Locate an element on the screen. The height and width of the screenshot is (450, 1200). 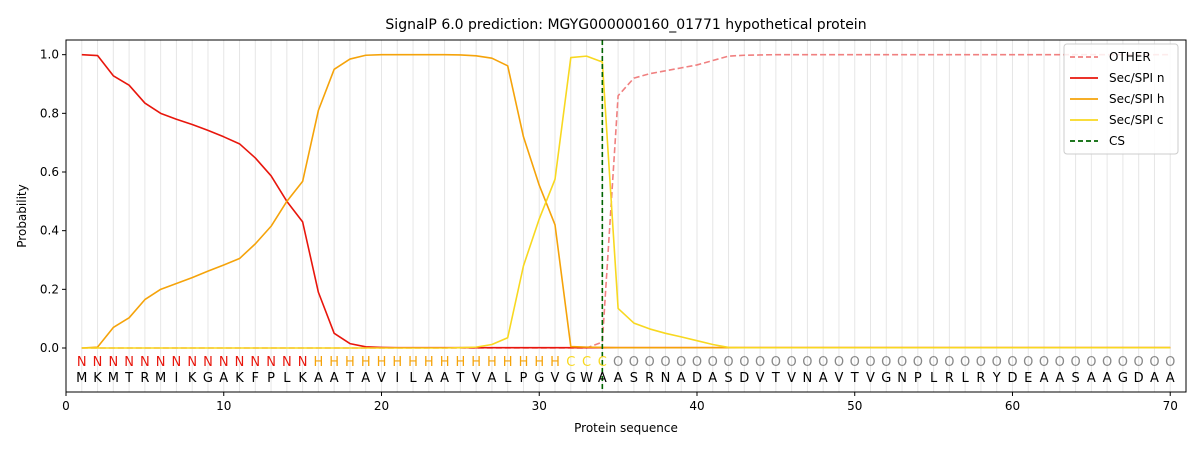
residue-label: F is located at coordinates (255, 378).